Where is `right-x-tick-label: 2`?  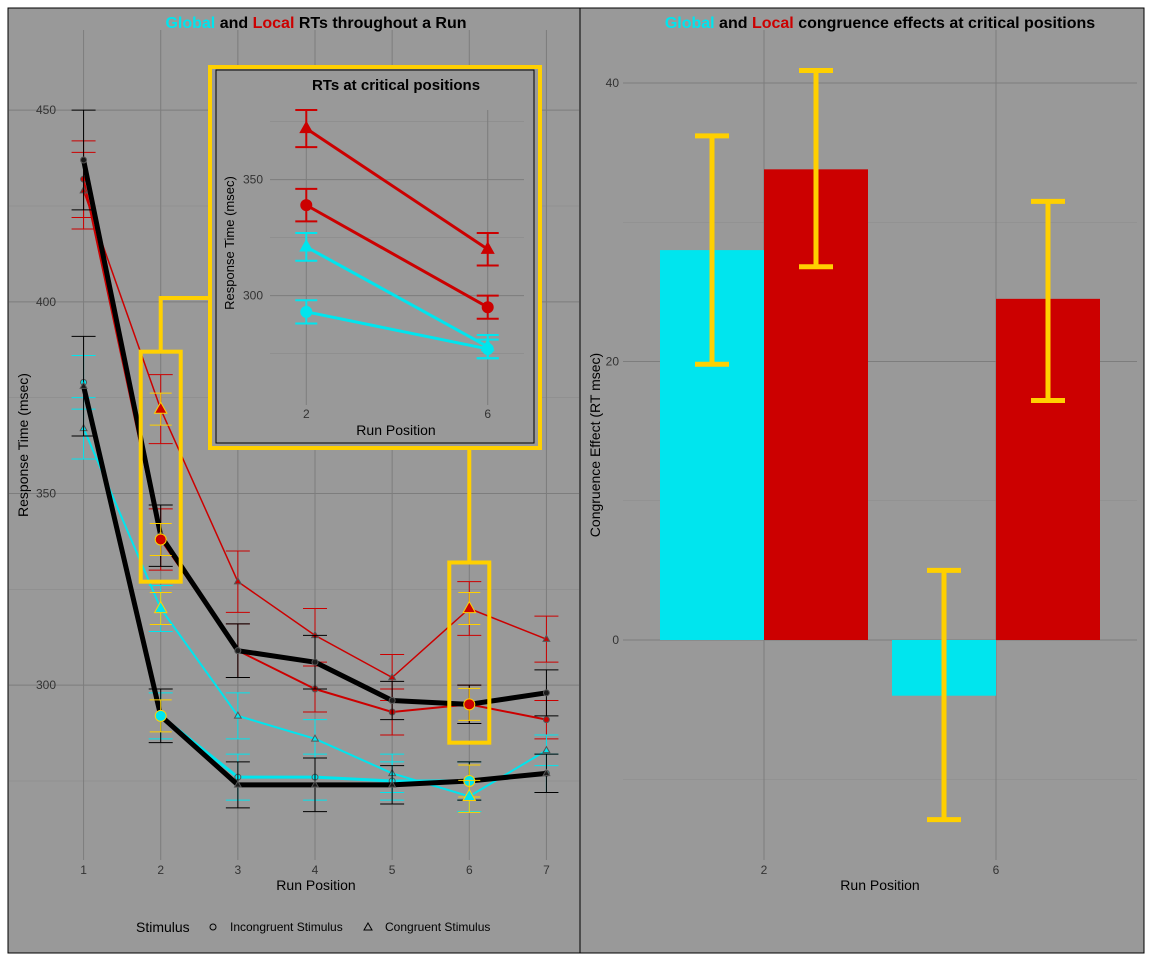 right-x-tick-label: 2 is located at coordinates (764, 870).